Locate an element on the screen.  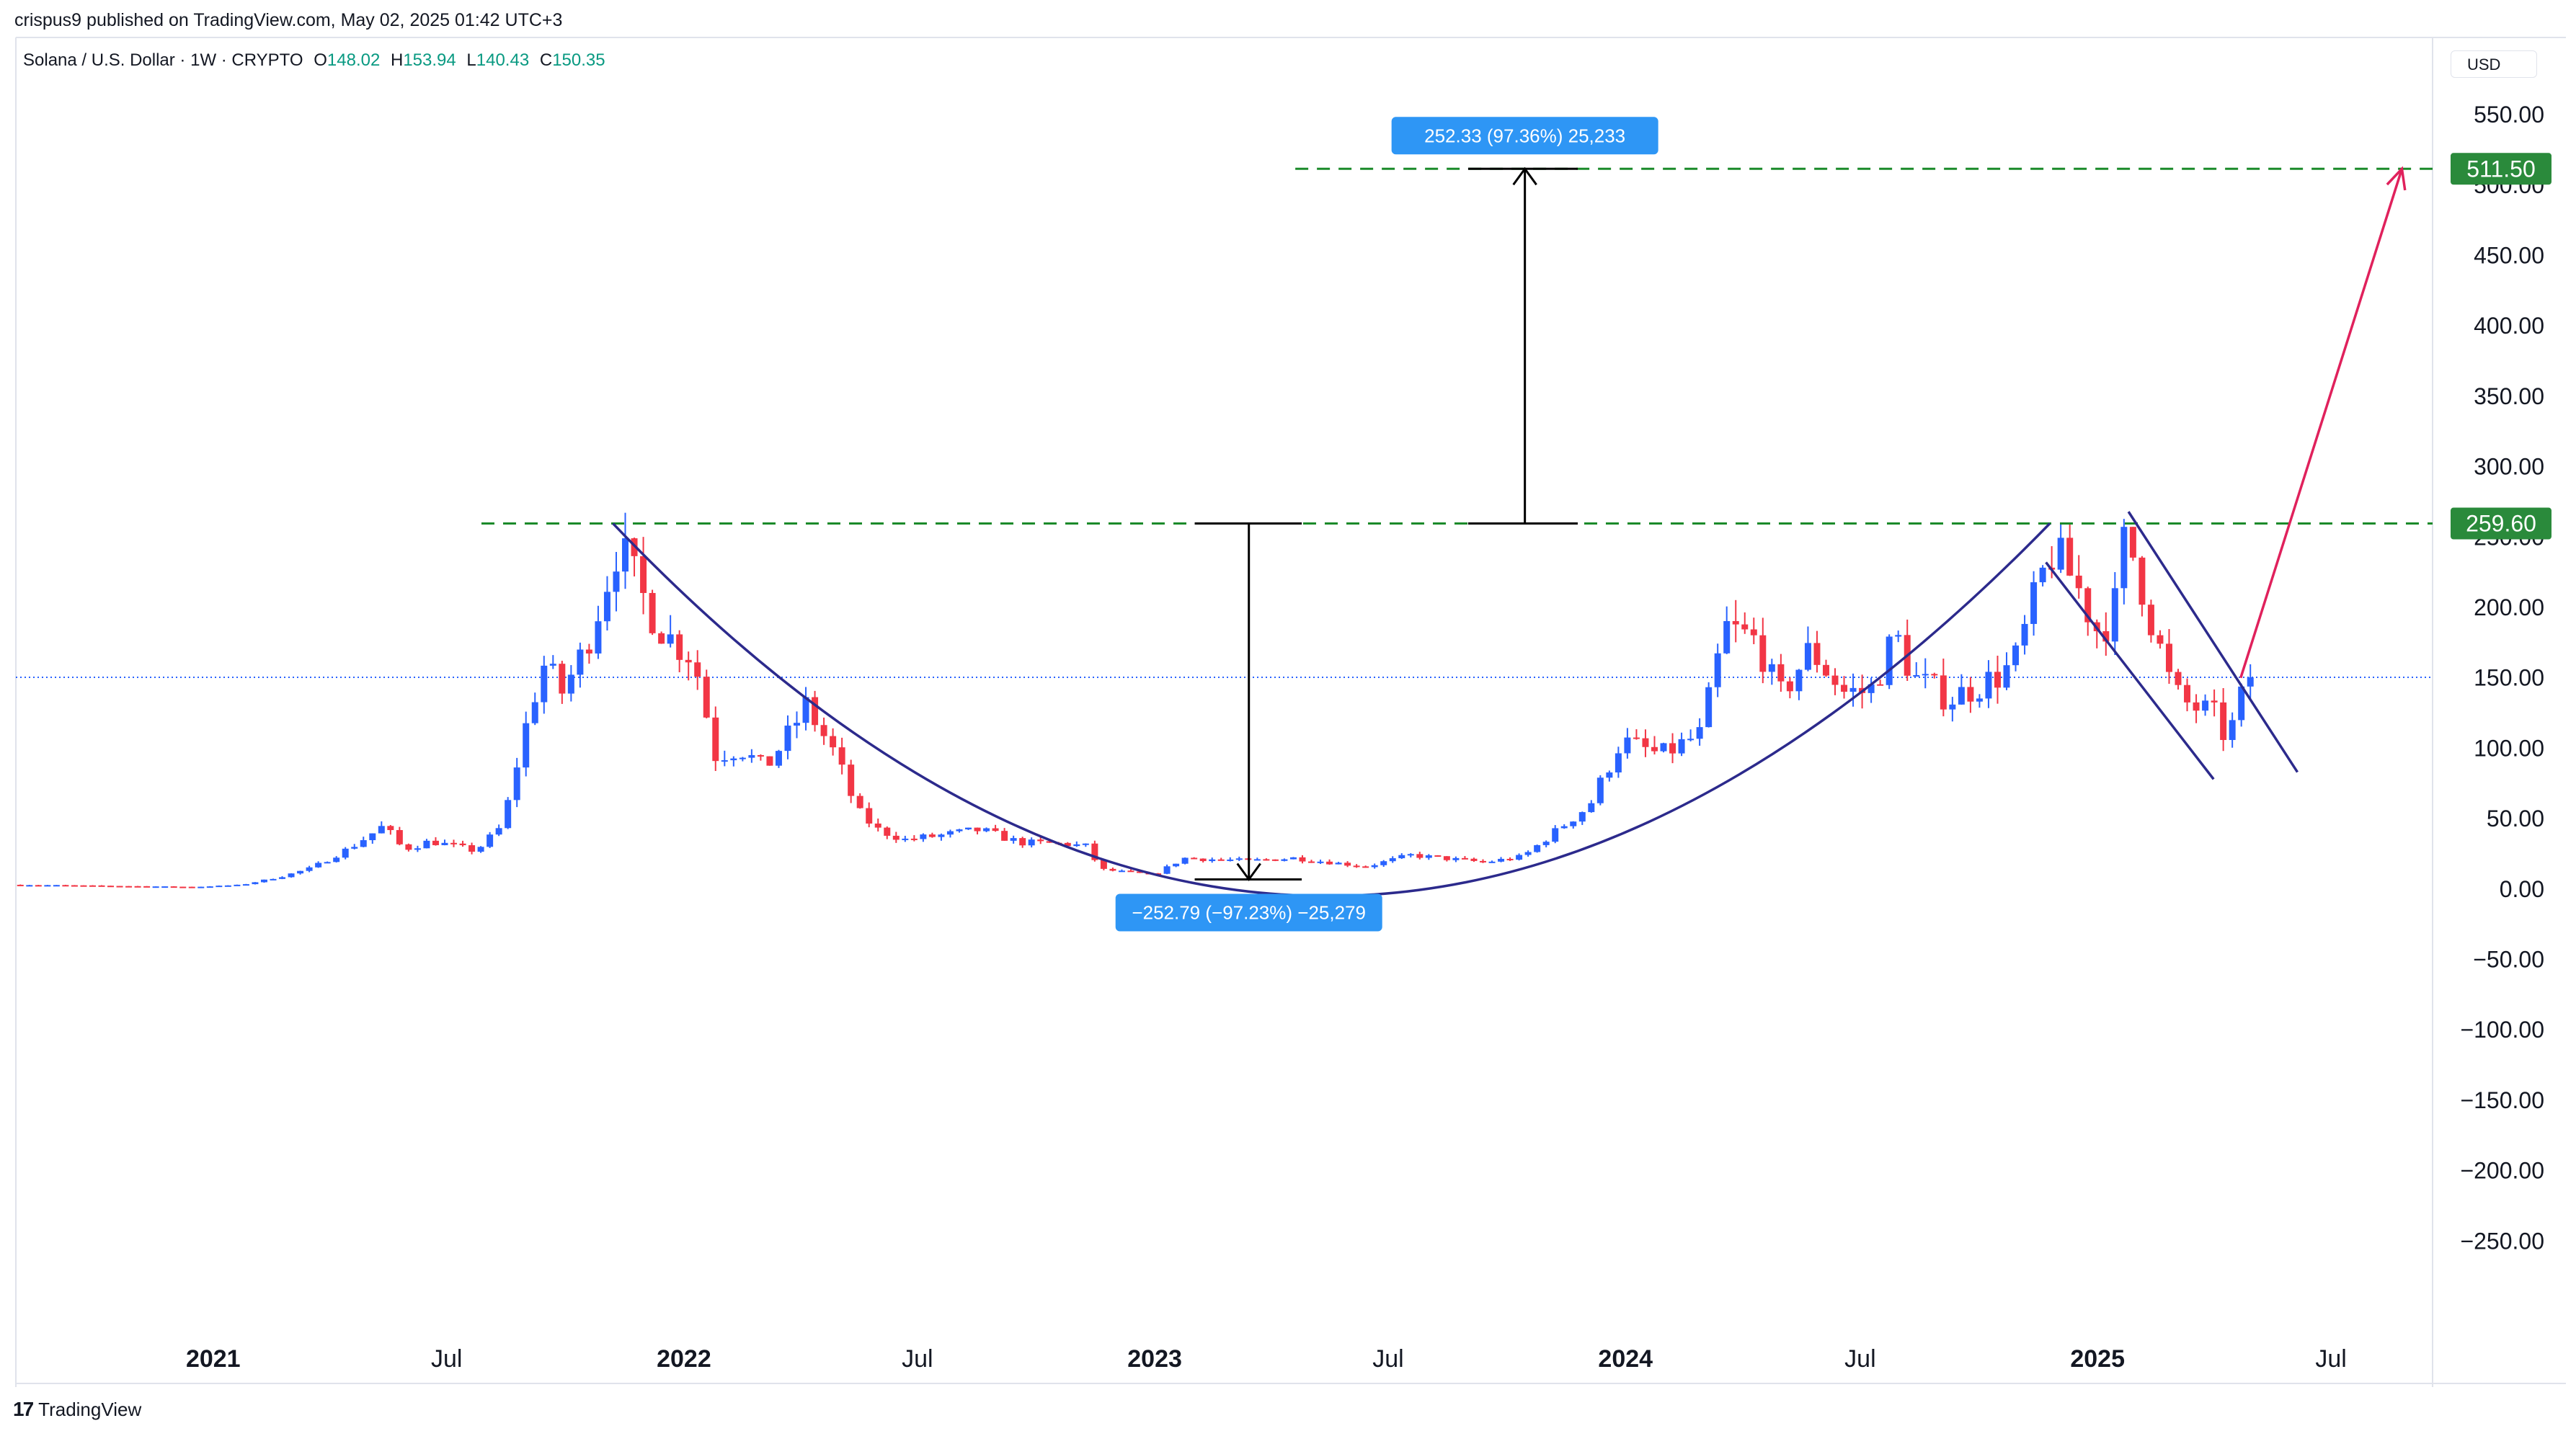
measure-label-box is located at coordinates (1248, 913).